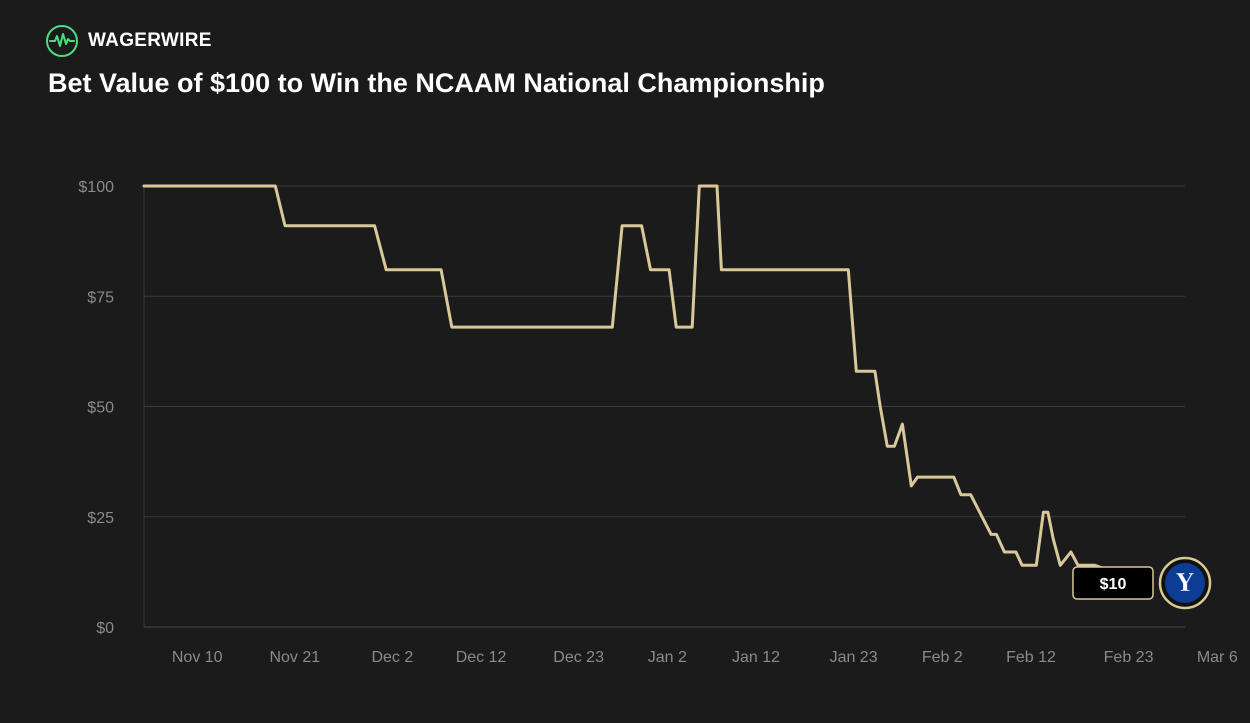 The width and height of the screenshot is (1250, 723). I want to click on x-tick-label: Jan 2, so click(667, 657).